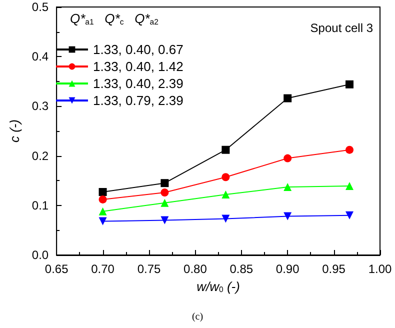 The width and height of the screenshot is (395, 328). I want to click on legend-label: 1.33, 0.40, 2.39, so click(138, 83).